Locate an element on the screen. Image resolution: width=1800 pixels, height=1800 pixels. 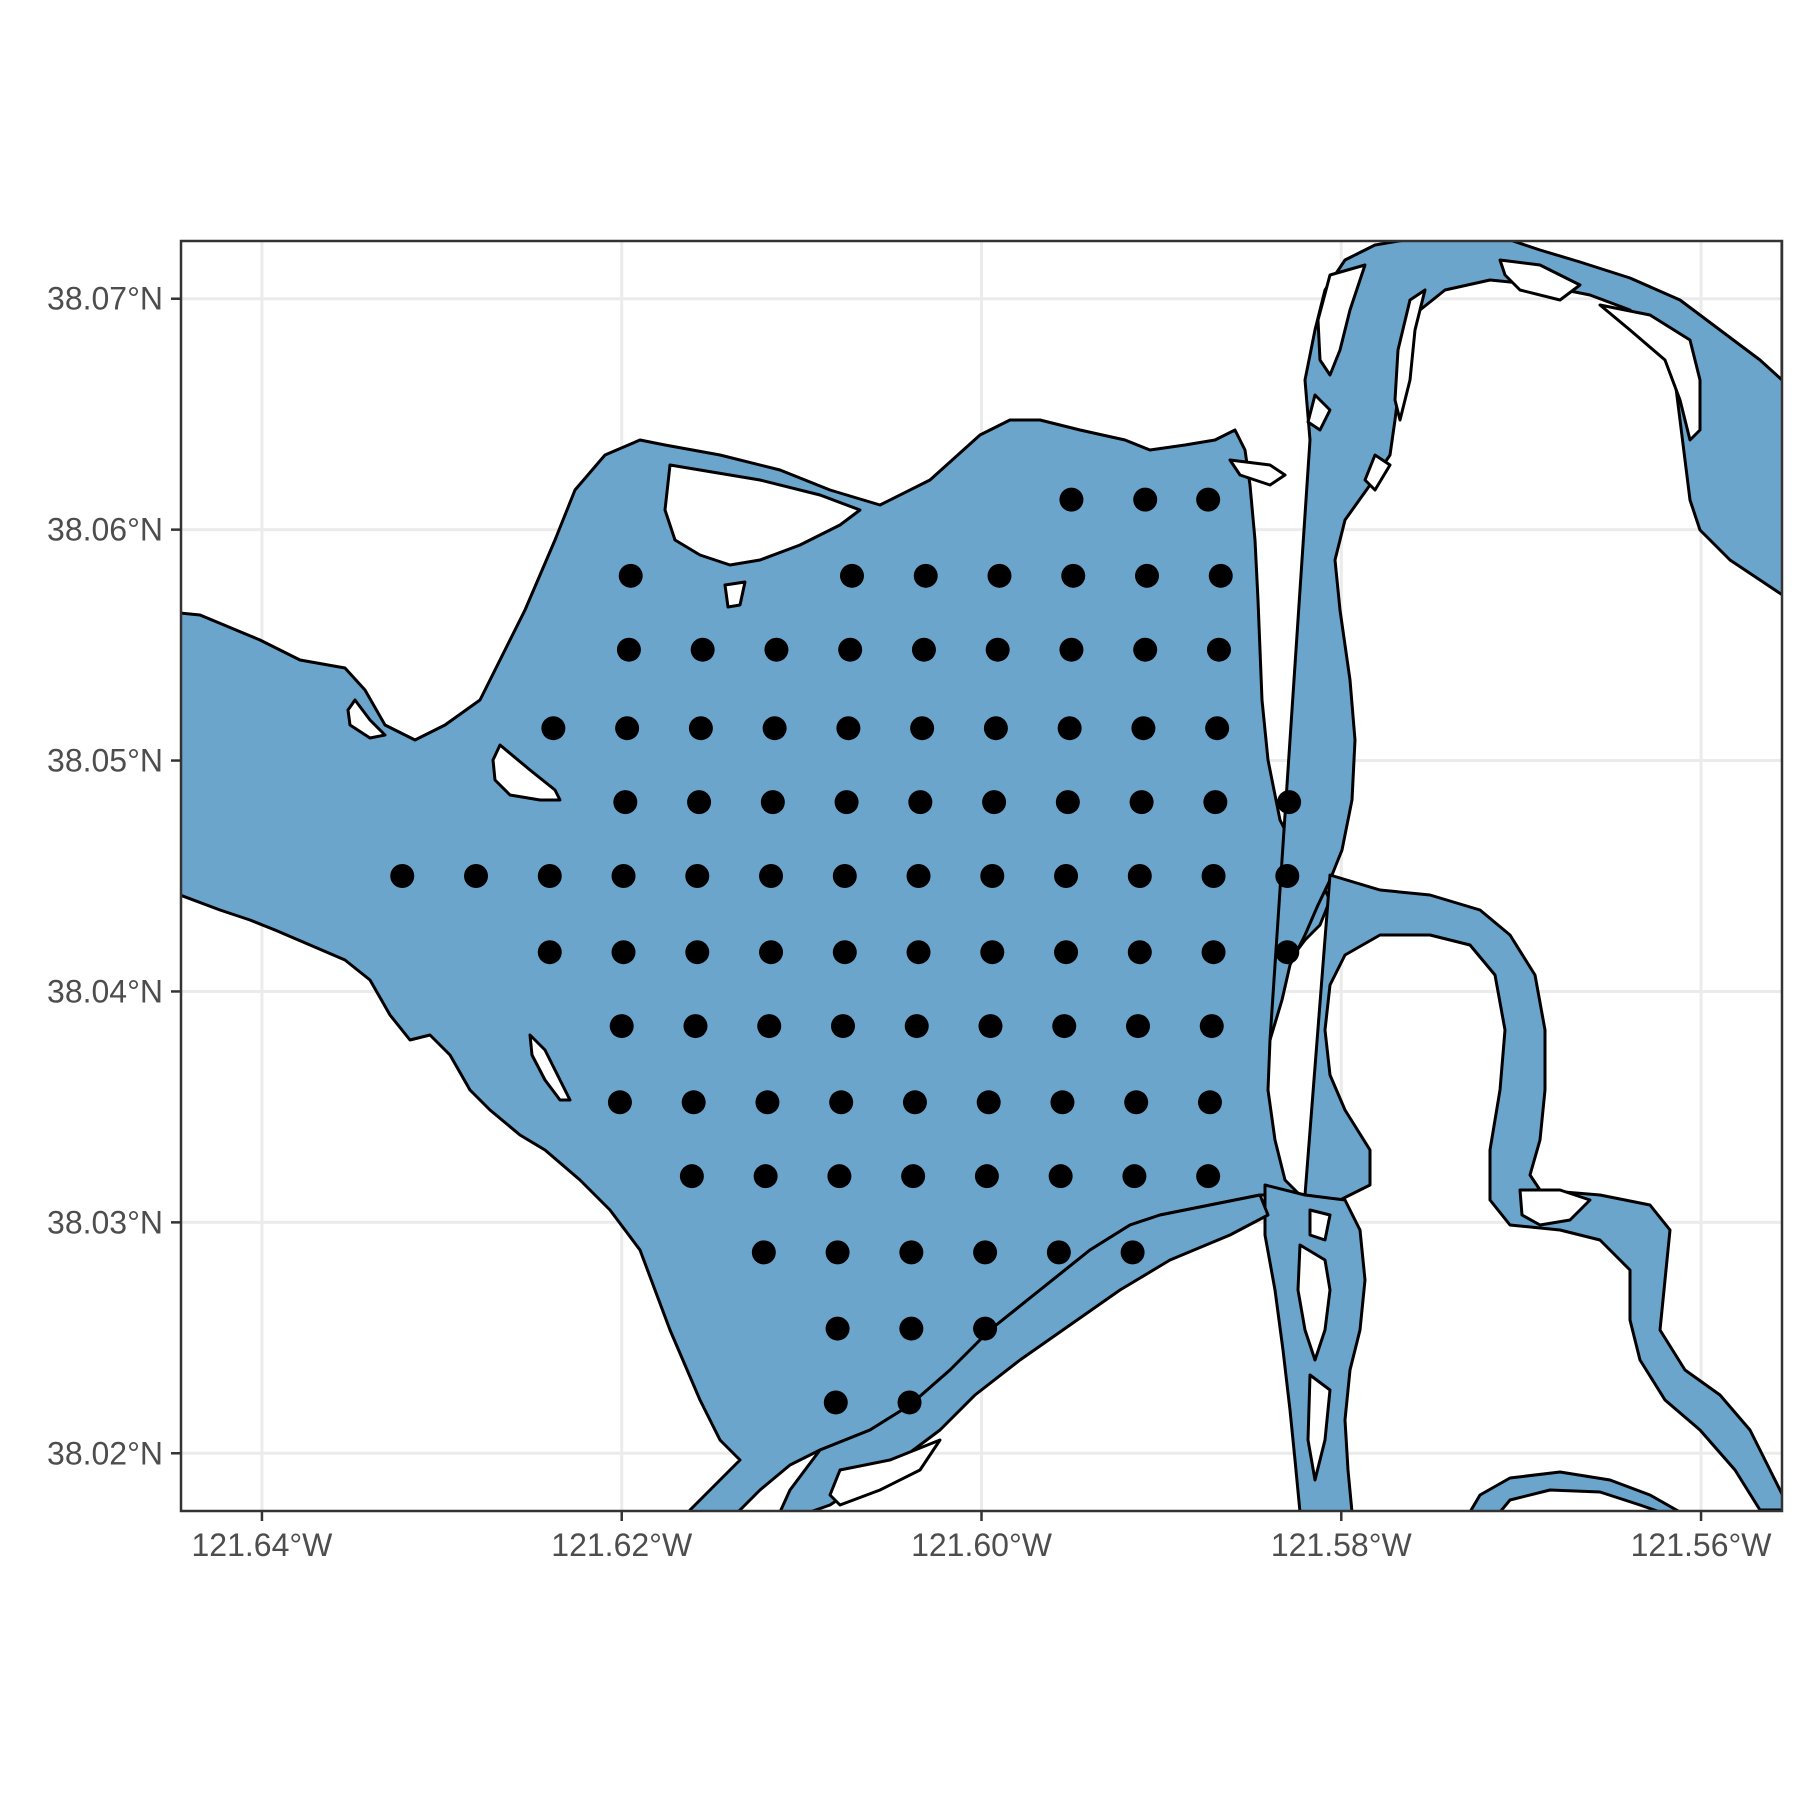
island-small-north is located at coordinates (735, 594).